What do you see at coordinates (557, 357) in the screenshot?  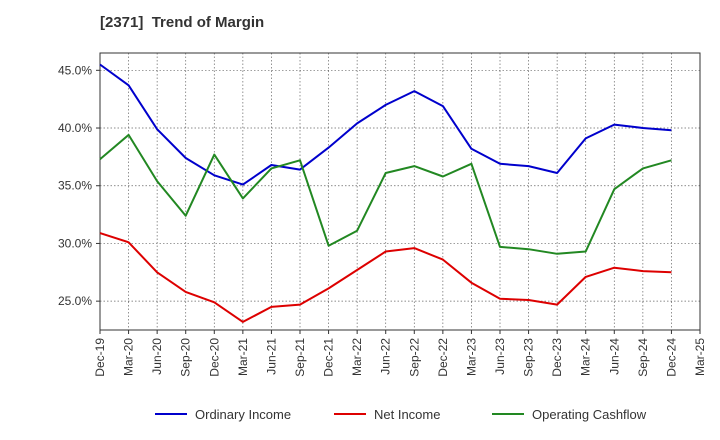 I see `x-tick-label: Dec-23` at bounding box center [557, 357].